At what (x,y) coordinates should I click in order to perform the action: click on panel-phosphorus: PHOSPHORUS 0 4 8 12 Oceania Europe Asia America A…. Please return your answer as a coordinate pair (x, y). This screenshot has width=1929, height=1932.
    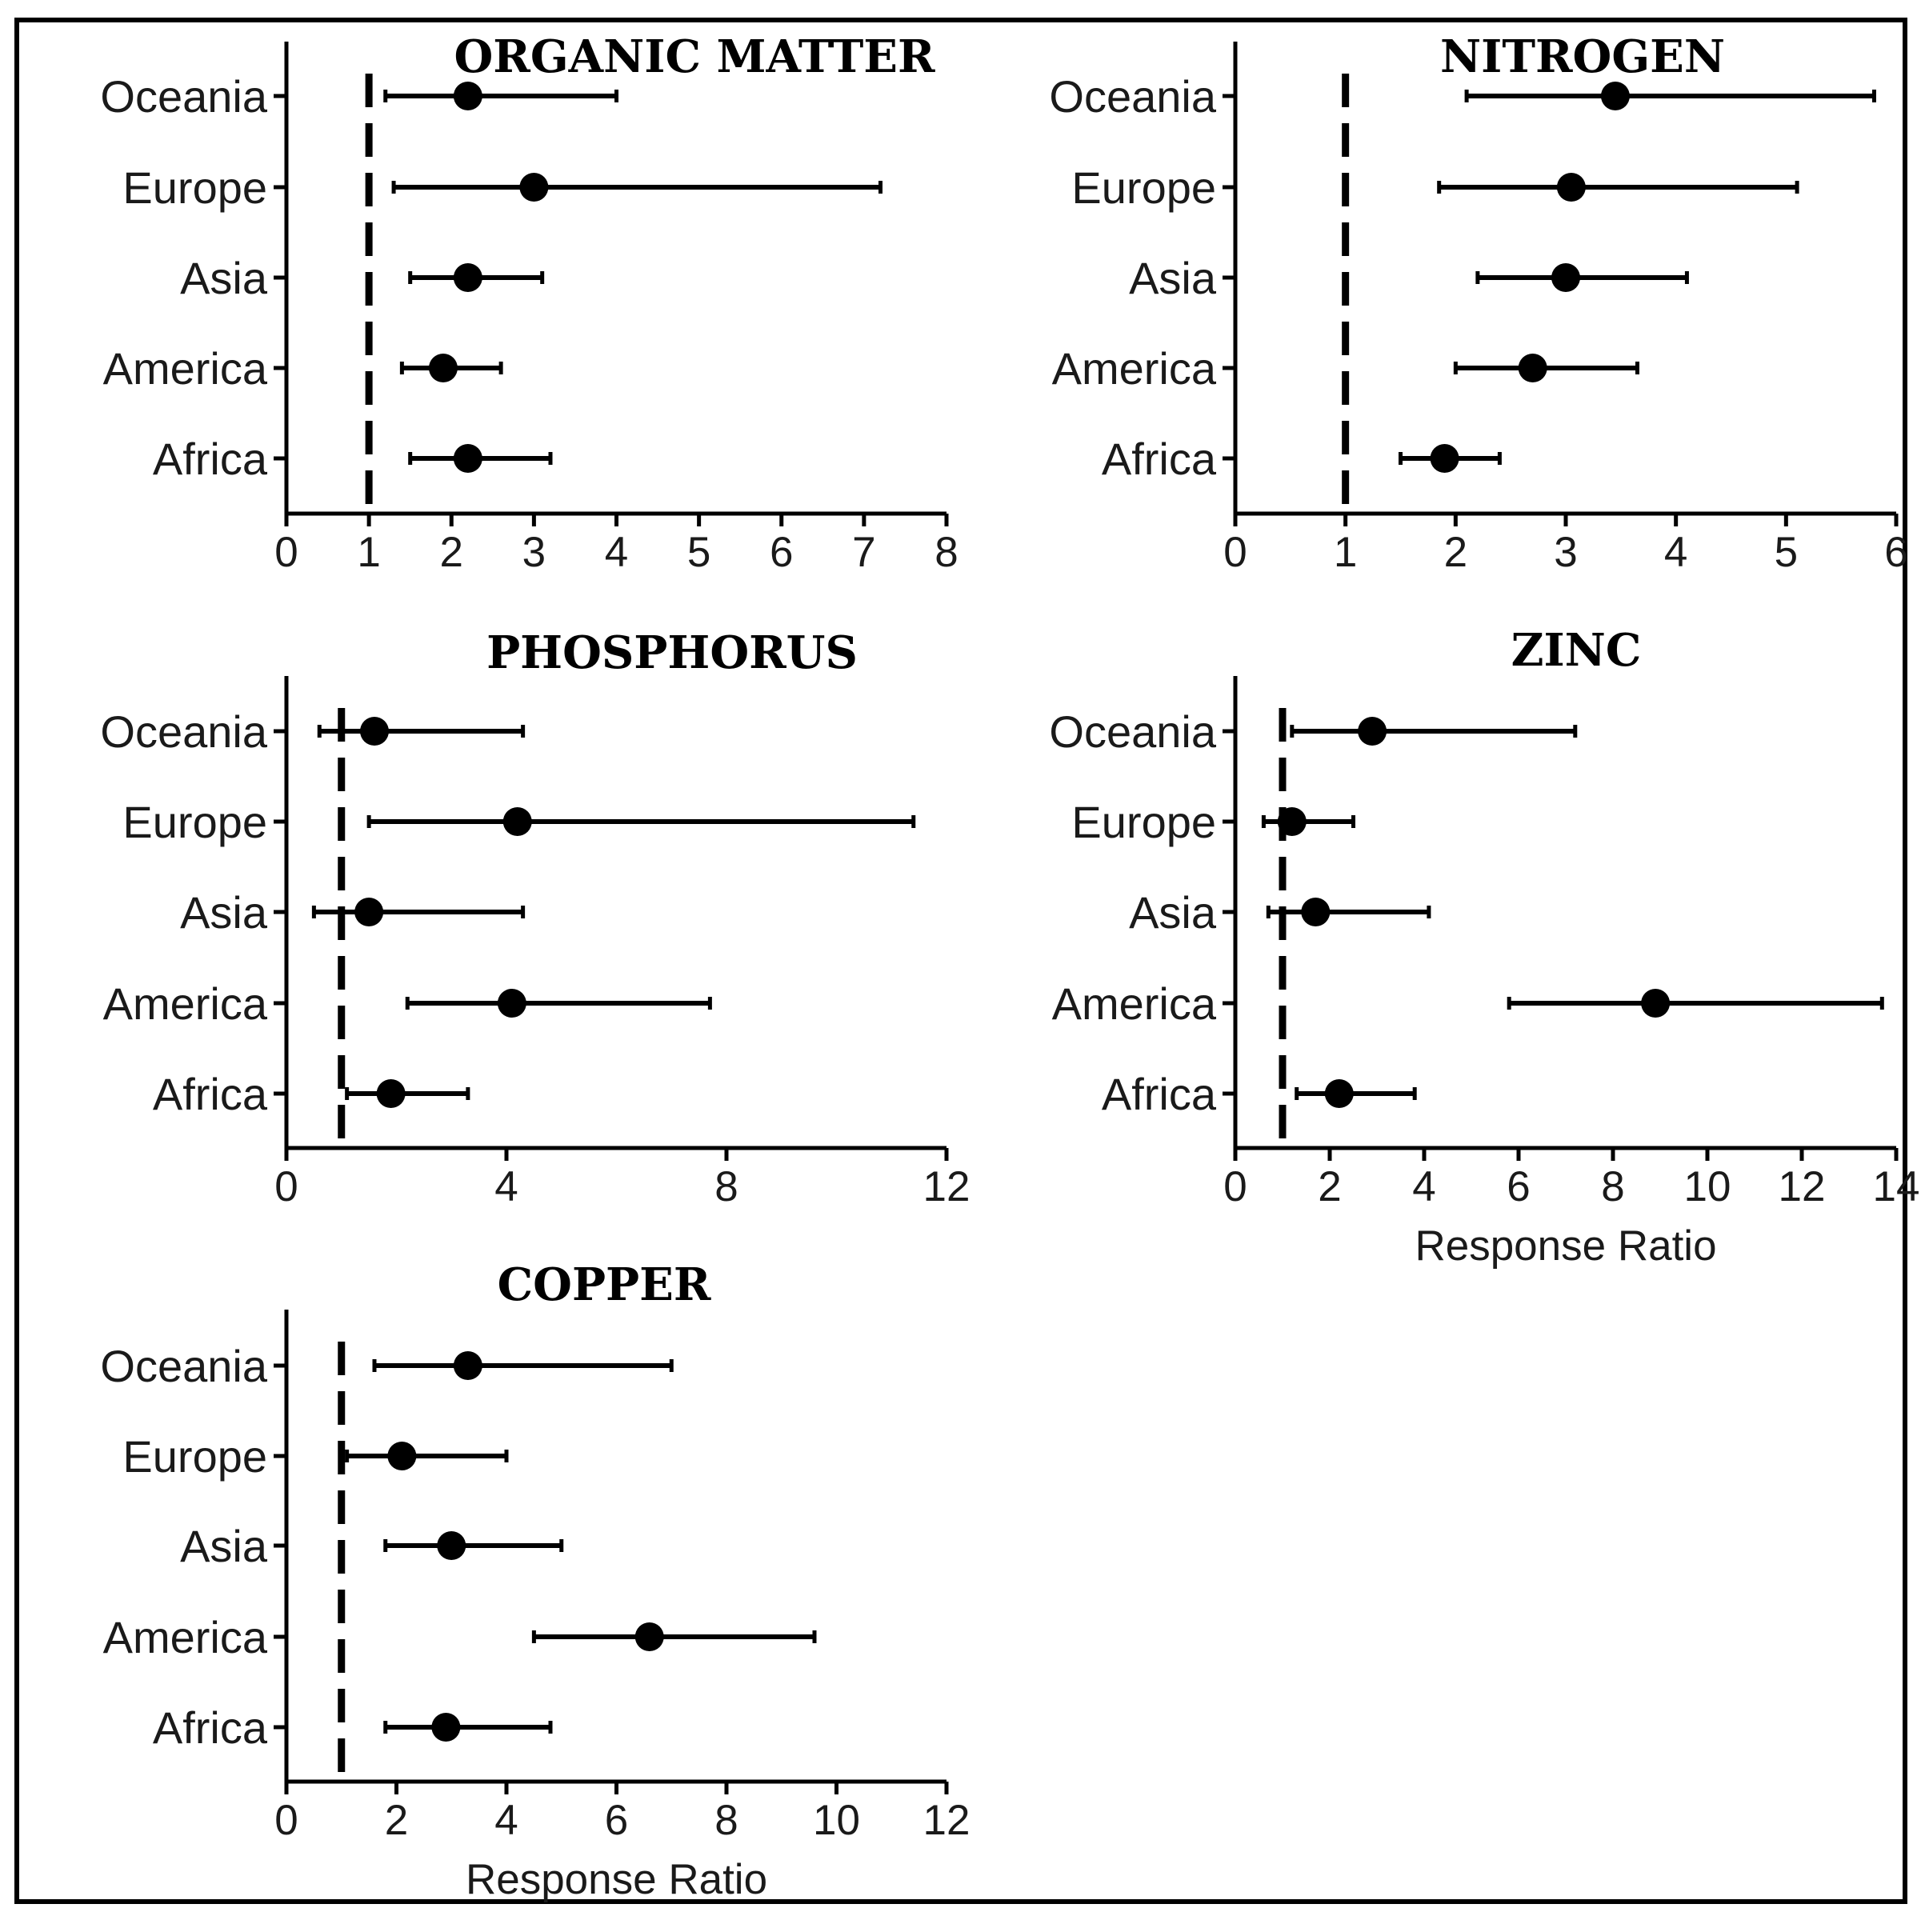
    Looking at the image, I should click on (535, 918).